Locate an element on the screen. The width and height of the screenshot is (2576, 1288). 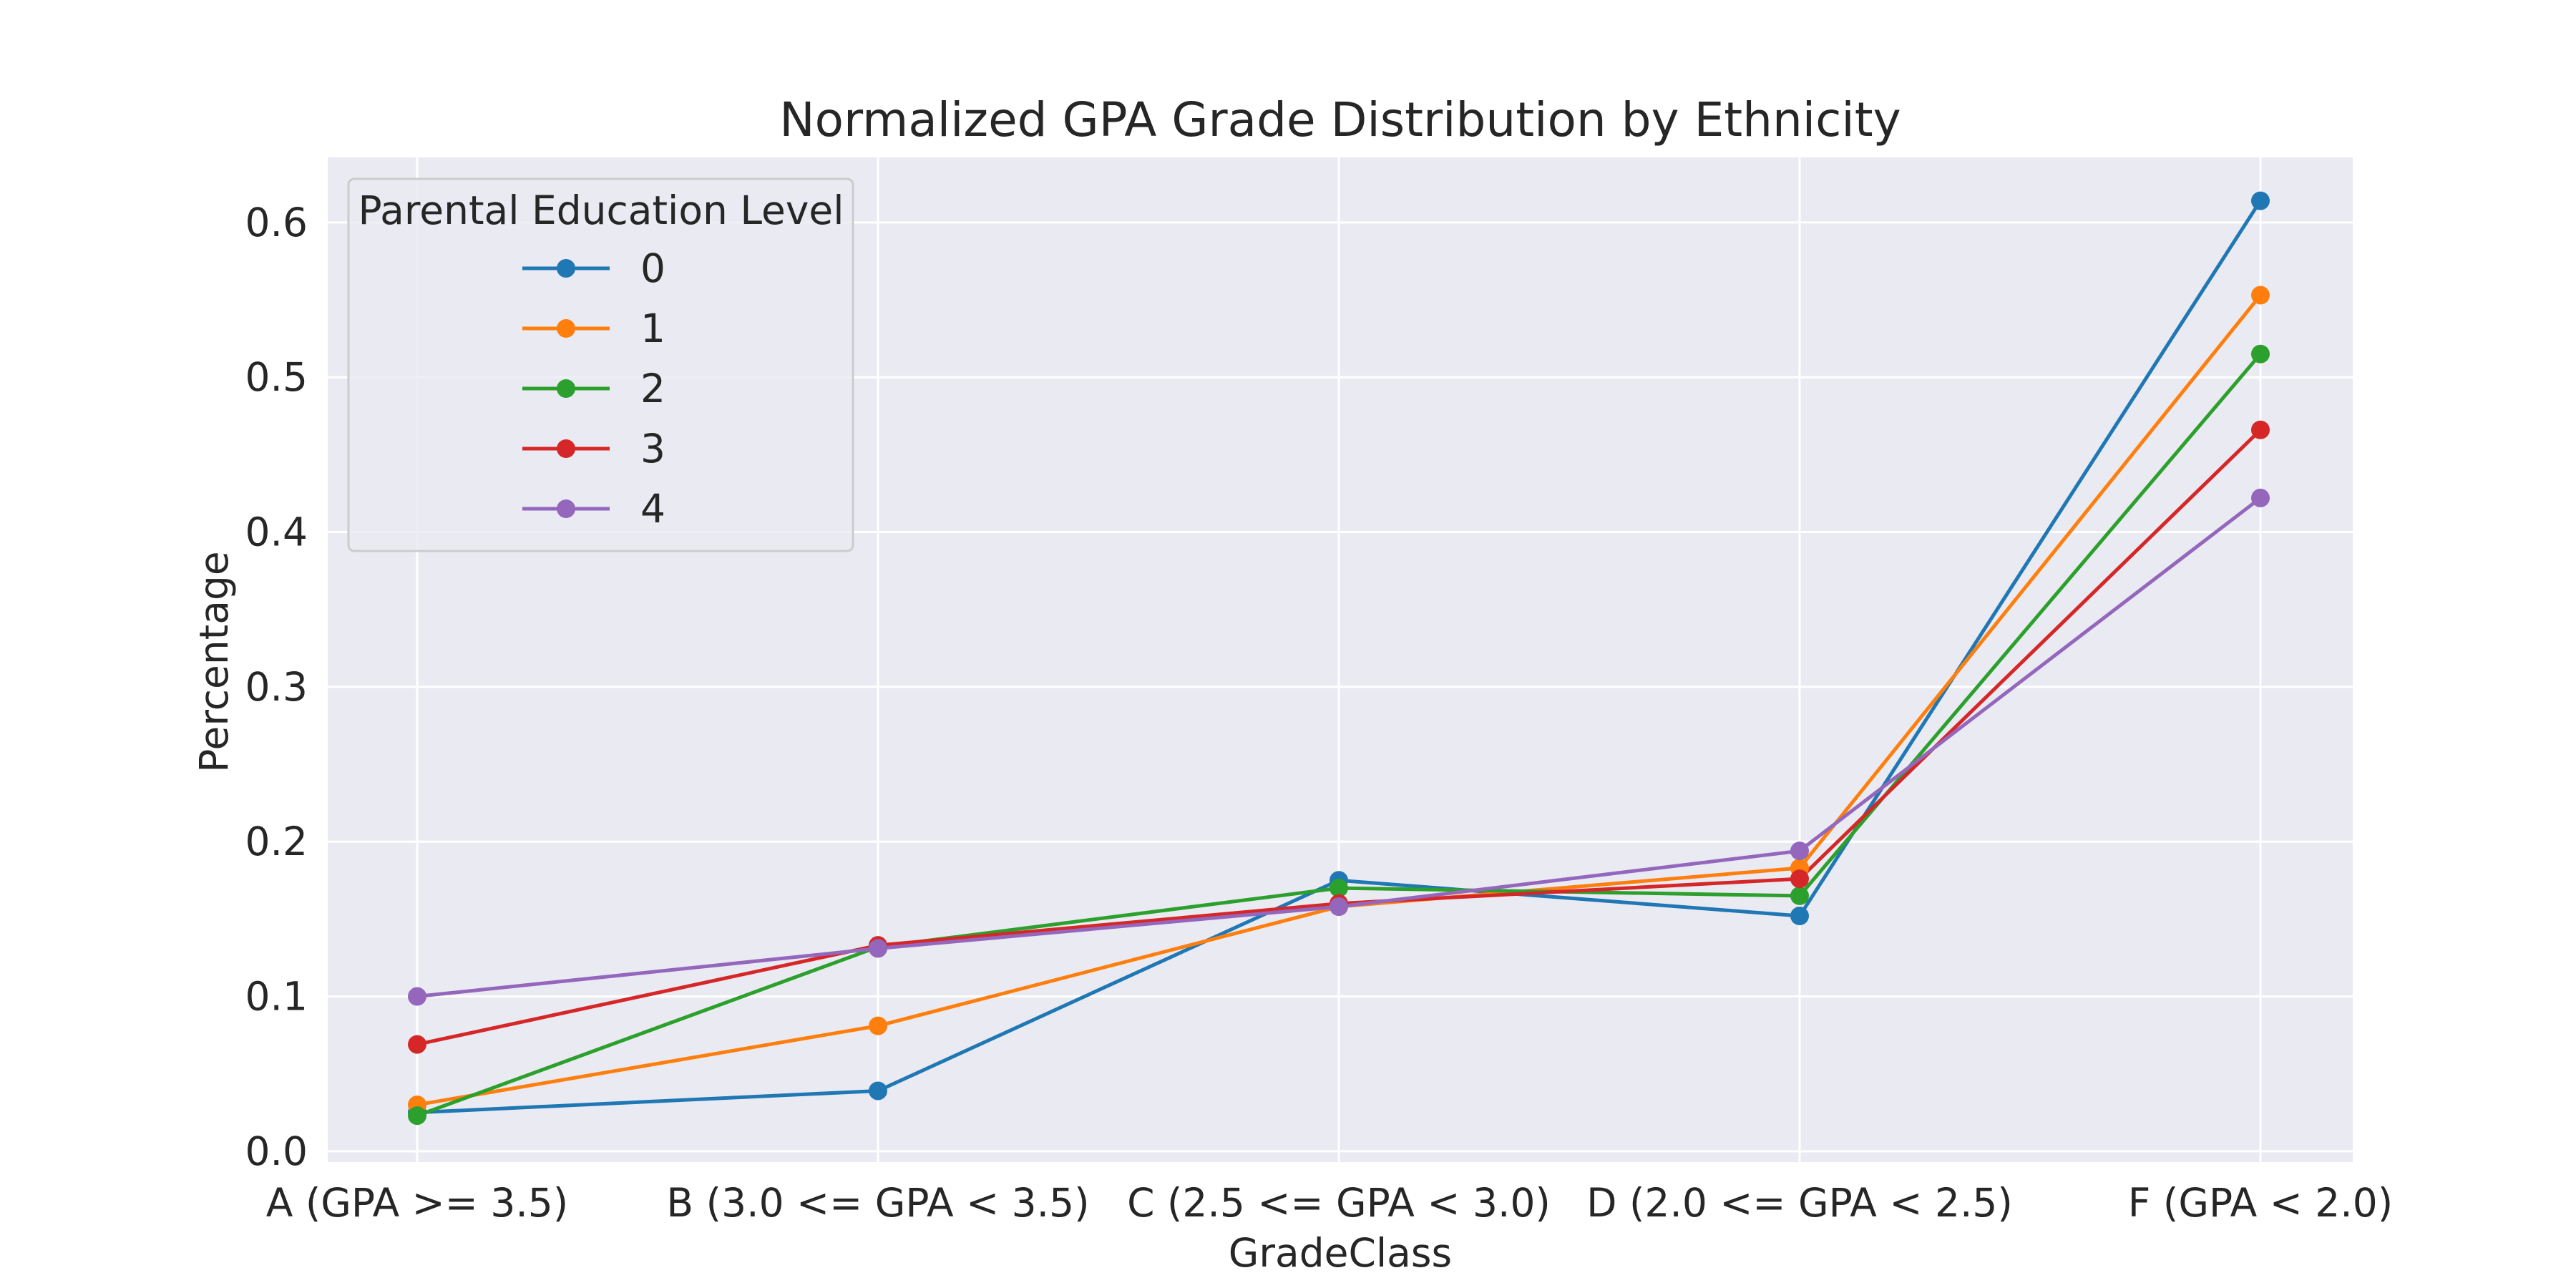
x-tick-label: B (3.0 <= GPA < 3.5) is located at coordinates (877, 1203).